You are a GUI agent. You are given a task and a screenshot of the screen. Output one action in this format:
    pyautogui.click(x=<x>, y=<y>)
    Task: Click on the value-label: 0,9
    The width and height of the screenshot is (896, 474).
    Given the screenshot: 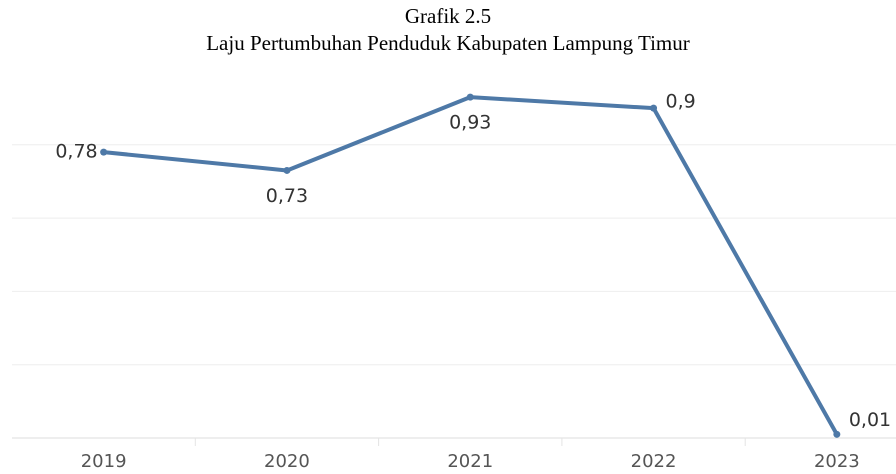 What is the action you would take?
    pyautogui.click(x=681, y=102)
    